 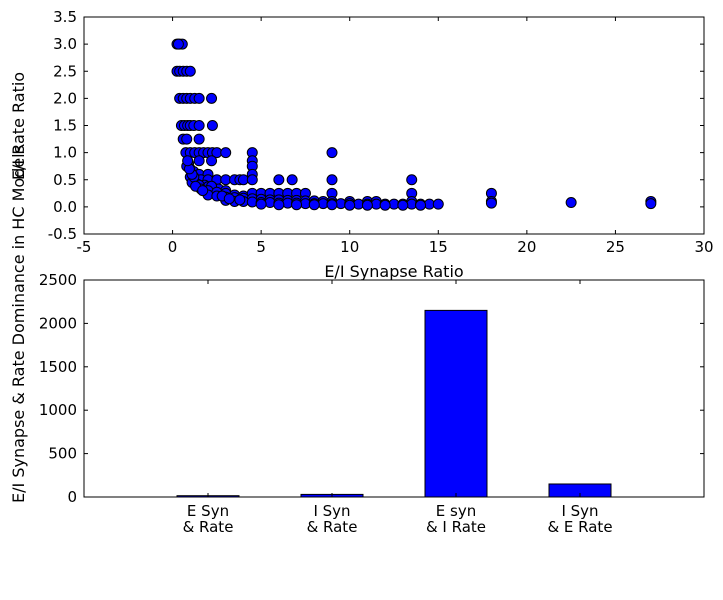 I want to click on bar-ytick-label: 500, so click(x=62, y=454).